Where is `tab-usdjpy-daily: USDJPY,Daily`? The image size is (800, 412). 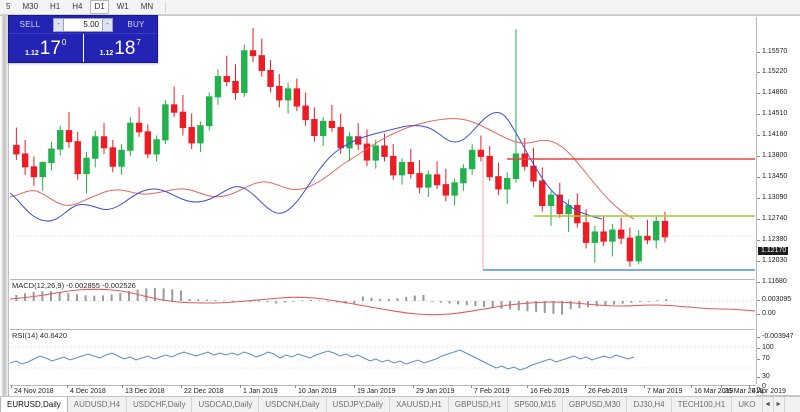 tab-usdjpy-daily: USDJPY,Daily is located at coordinates (359, 404).